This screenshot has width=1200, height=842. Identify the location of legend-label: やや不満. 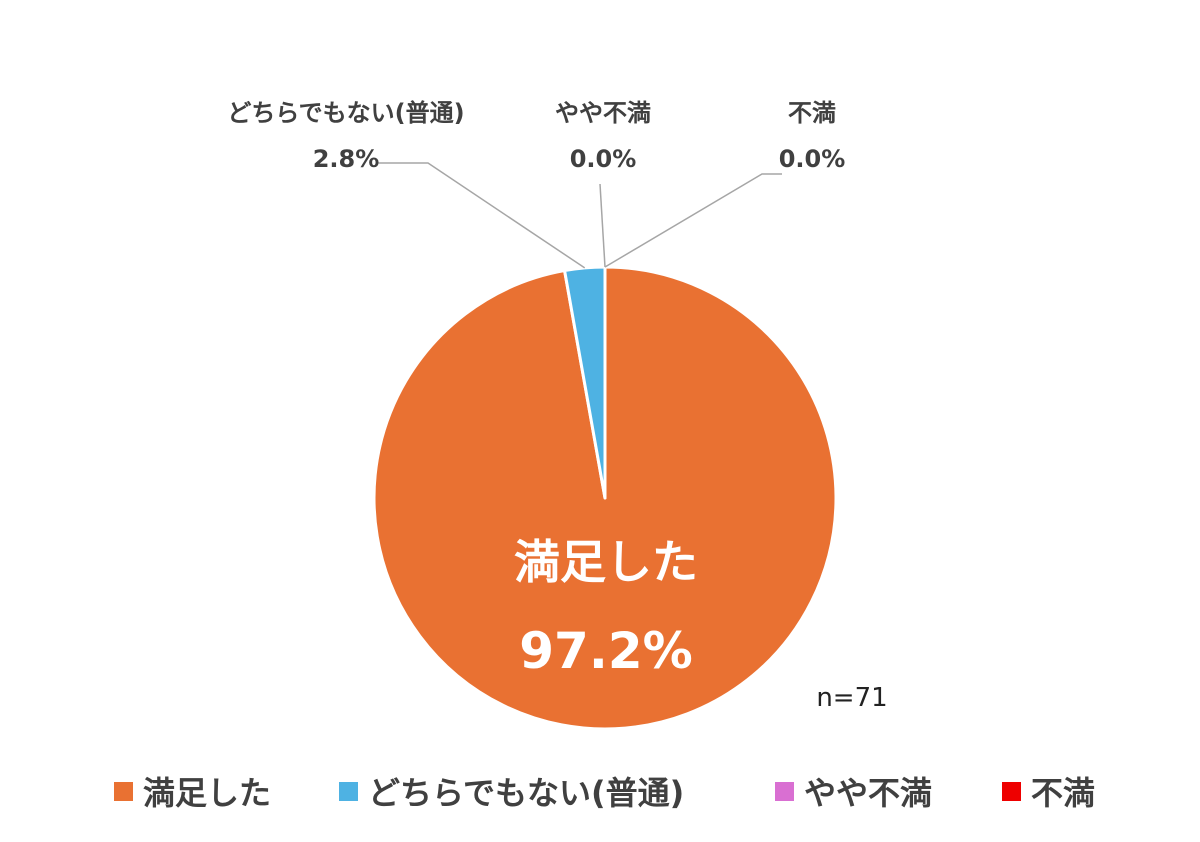
(868, 793).